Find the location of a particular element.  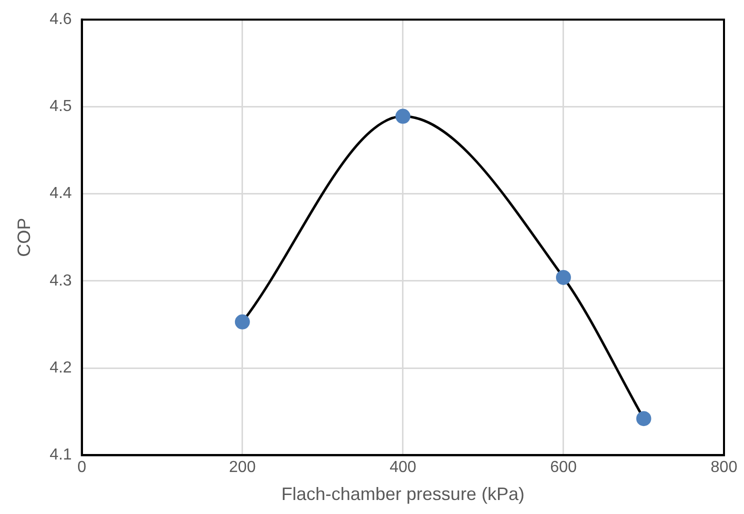

y-tick-label: 4.5 is located at coordinates (61, 107).